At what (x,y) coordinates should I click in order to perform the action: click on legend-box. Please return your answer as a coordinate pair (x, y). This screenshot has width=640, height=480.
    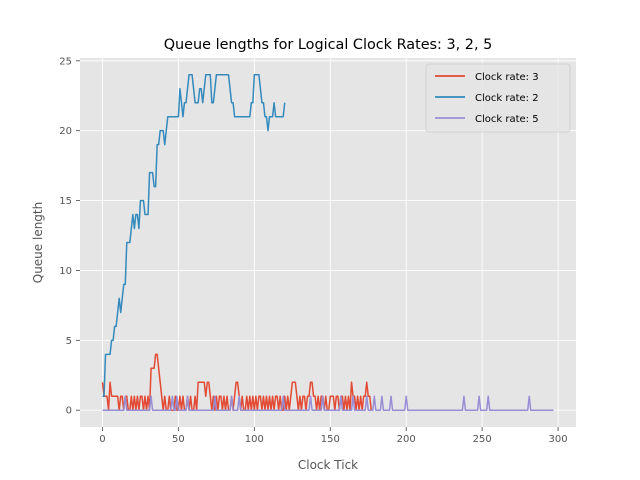
    Looking at the image, I should click on (498, 98).